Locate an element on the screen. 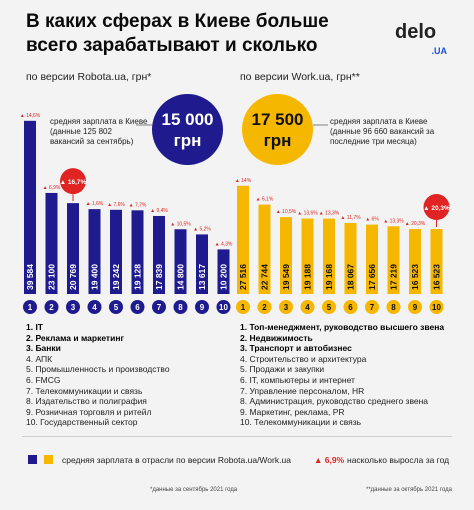  list-item: 4. АПК is located at coordinates (39, 358).